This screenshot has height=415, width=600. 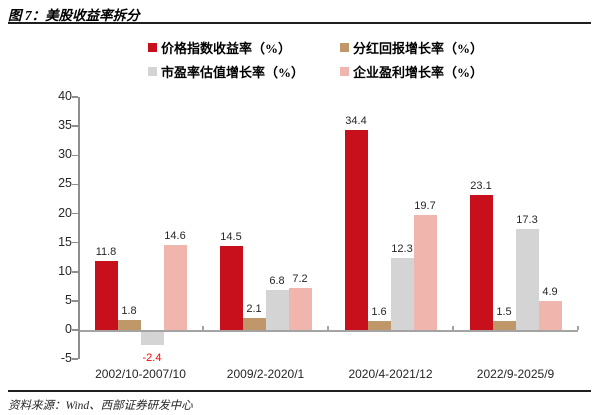 What do you see at coordinates (79, 228) in the screenshot?
I see `y-axis-line` at bounding box center [79, 228].